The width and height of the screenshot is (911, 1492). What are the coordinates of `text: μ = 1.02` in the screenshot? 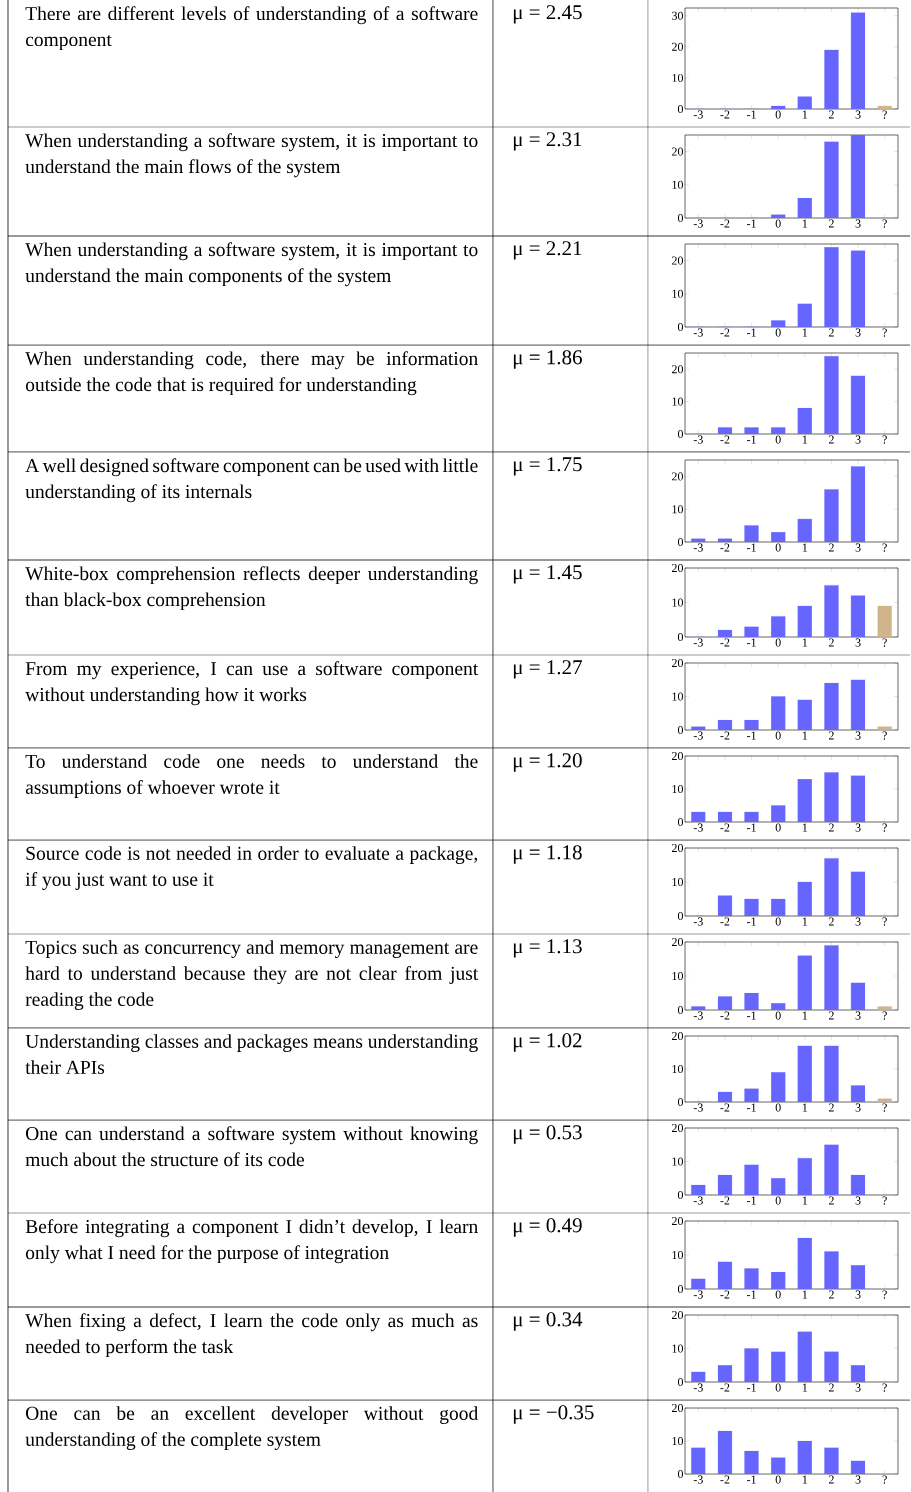 It's located at (547, 1042).